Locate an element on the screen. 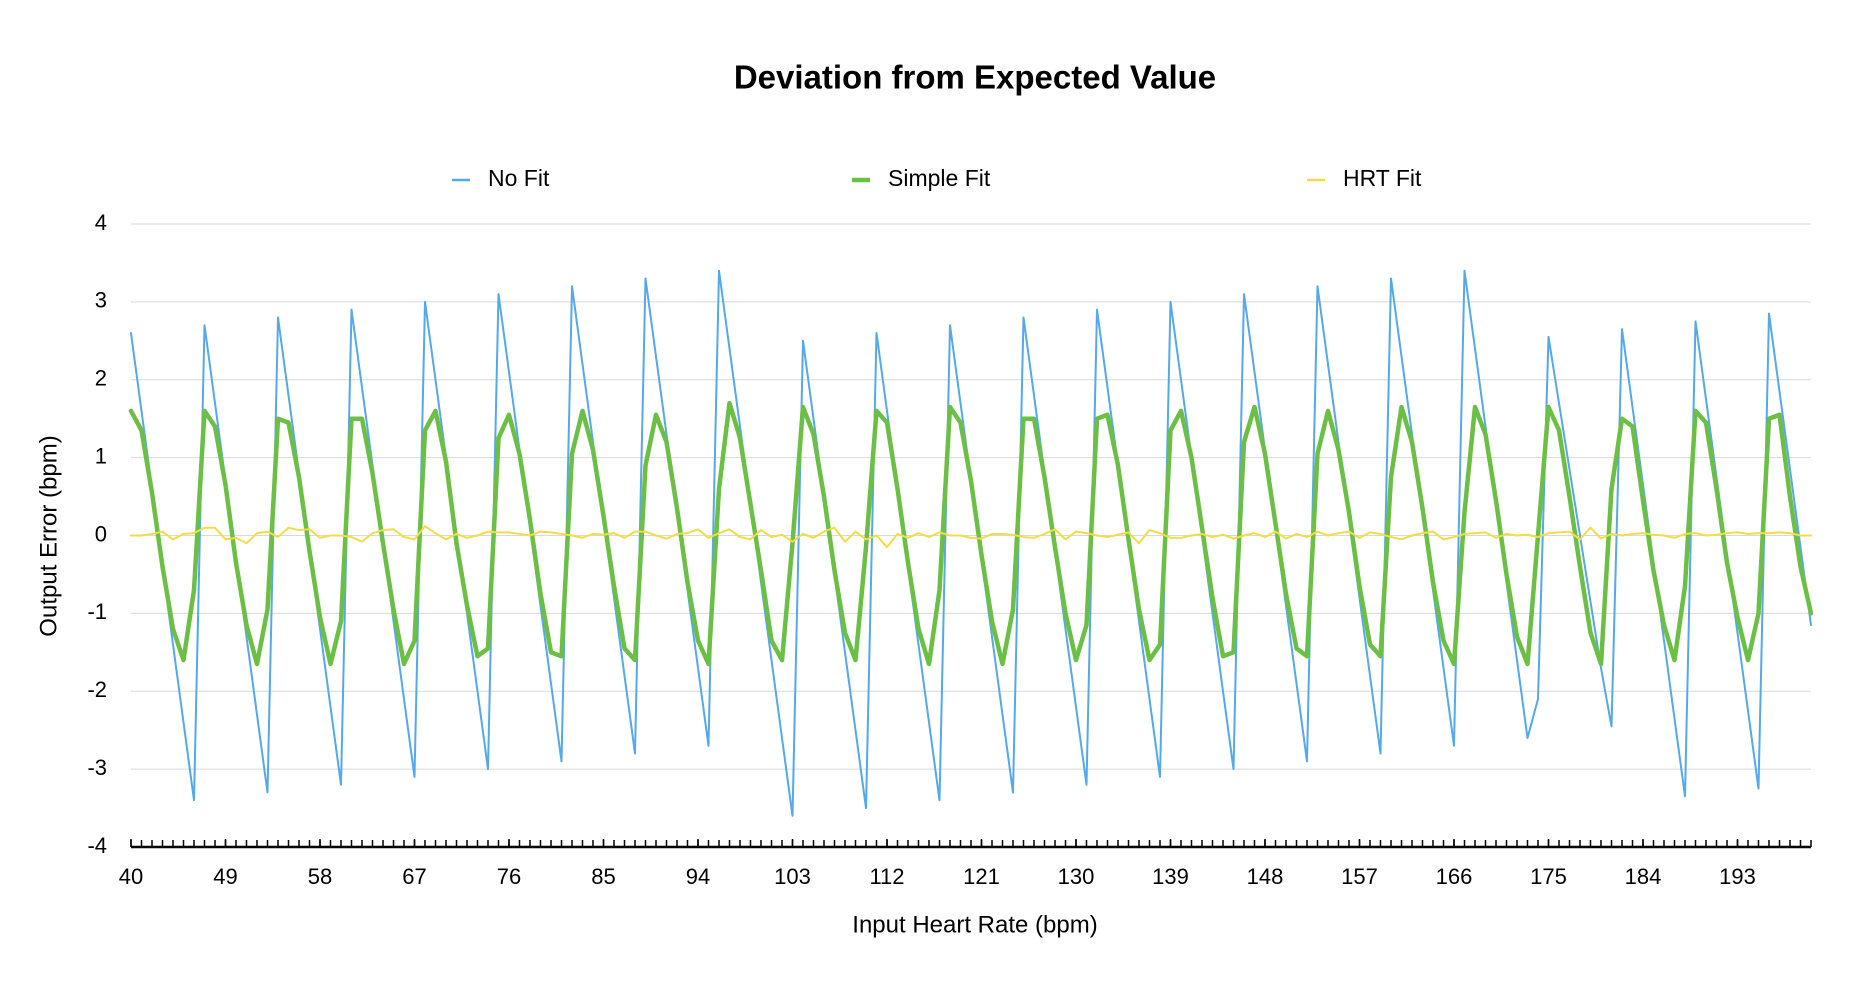 The height and width of the screenshot is (1006, 1850). x-tick-label: 157 is located at coordinates (1359, 876).